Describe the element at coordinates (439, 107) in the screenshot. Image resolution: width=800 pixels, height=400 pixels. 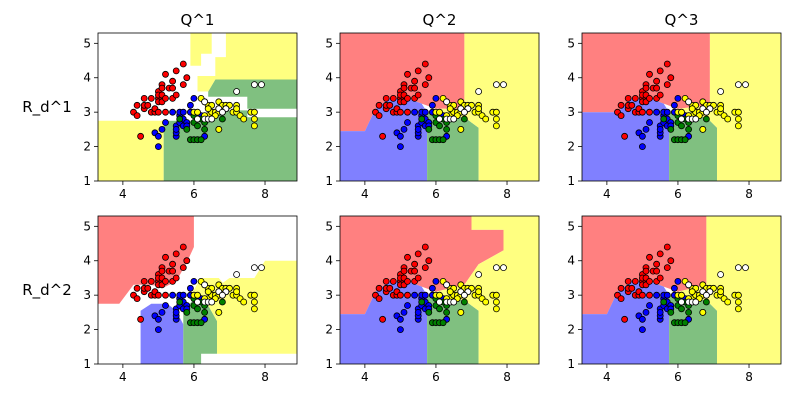
I see `axes-frame` at that location.